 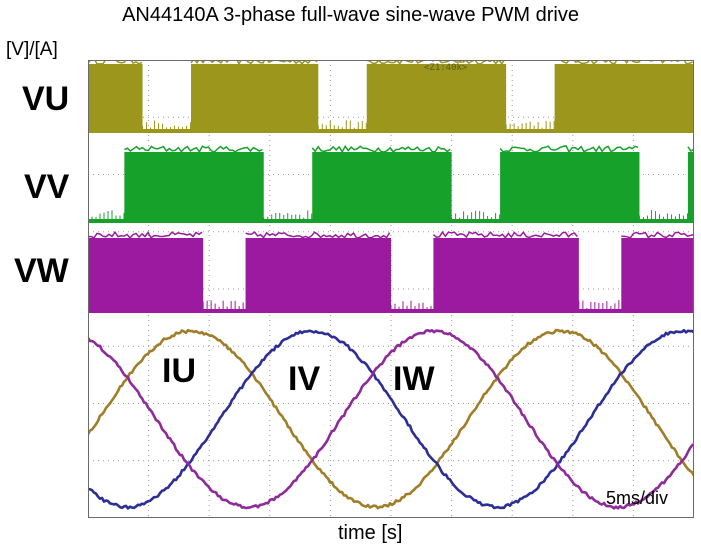 I want to click on iu-annotation: IU, so click(x=179, y=371).